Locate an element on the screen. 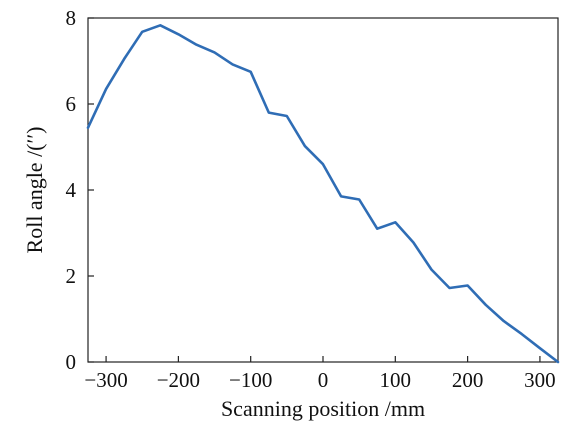  y-tick-label: 8 is located at coordinates (71, 18).